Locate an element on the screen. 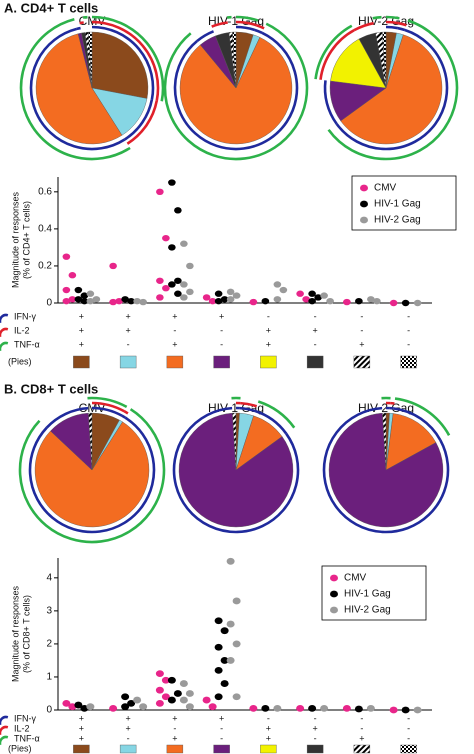 The height and width of the screenshot is (754, 474). y-axis-label: (% of CD4+ T cells) is located at coordinates (26, 240).